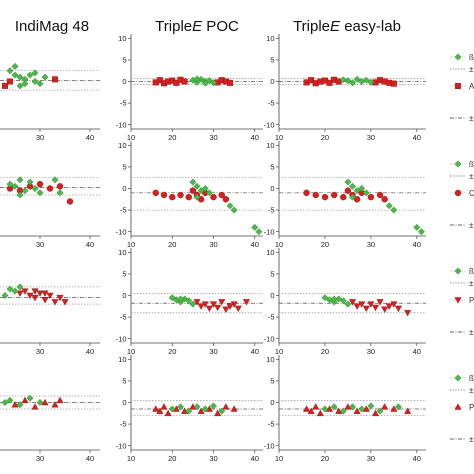  I want to click on legend-row-1: ß ± A ±, so click(462, 88).